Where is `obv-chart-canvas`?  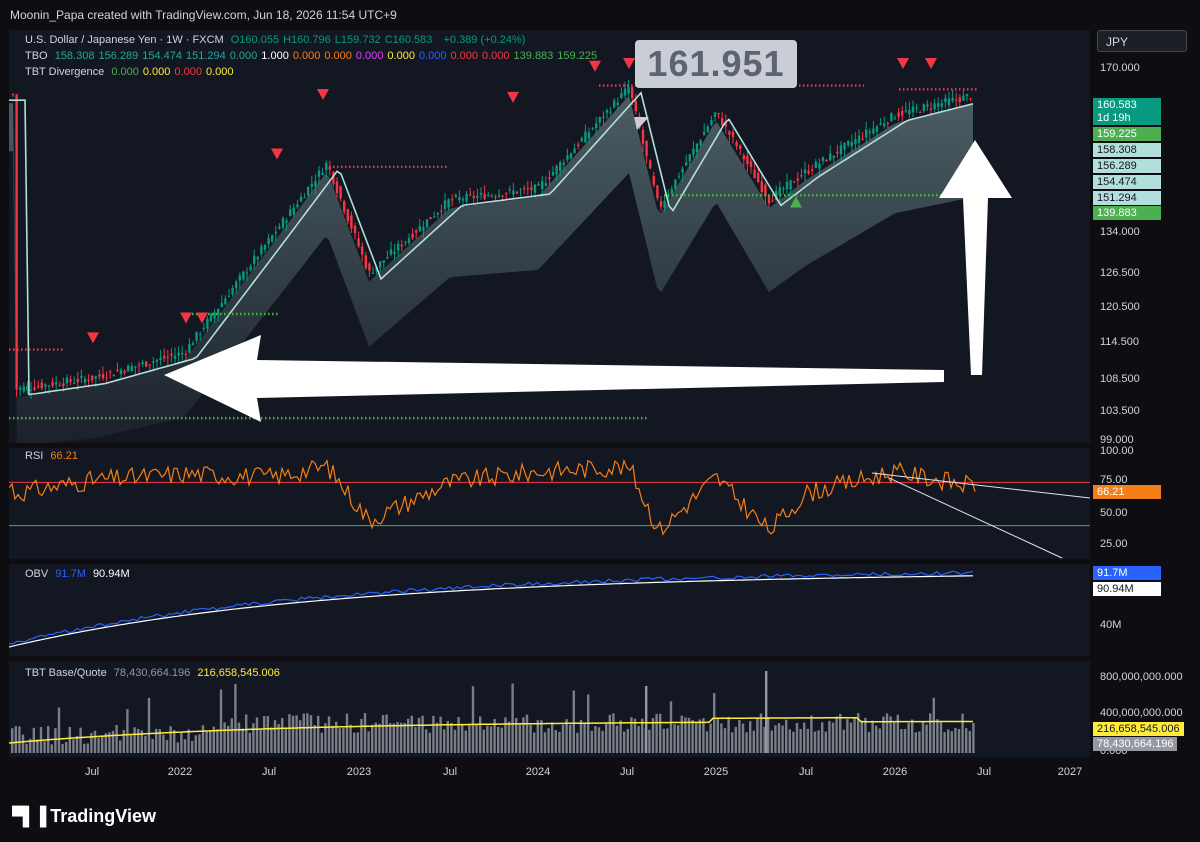
obv-chart-canvas is located at coordinates (549, 610).